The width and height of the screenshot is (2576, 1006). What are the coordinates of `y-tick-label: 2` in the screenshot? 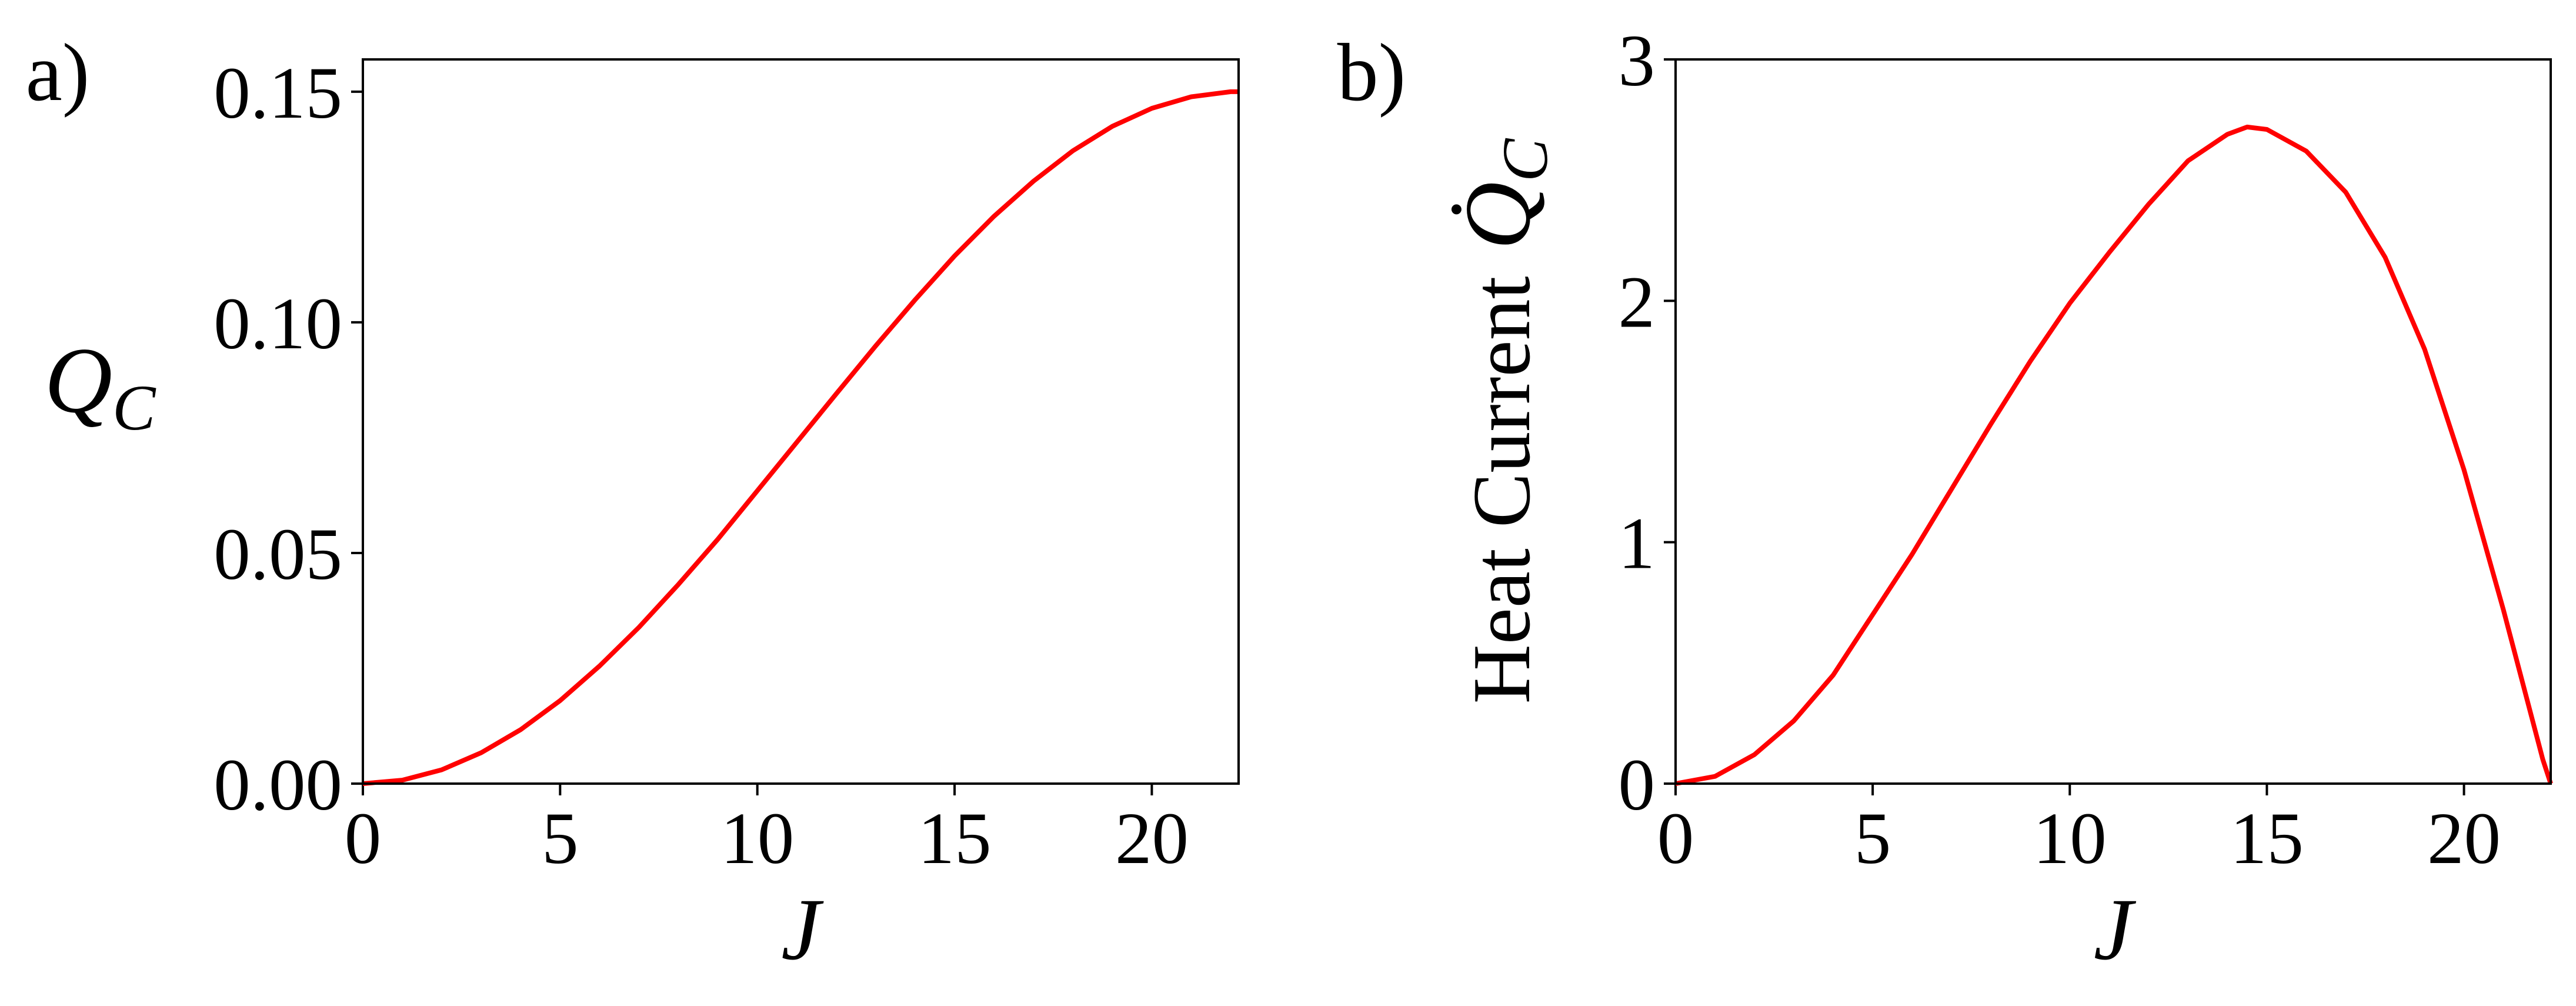 It's located at (1637, 302).